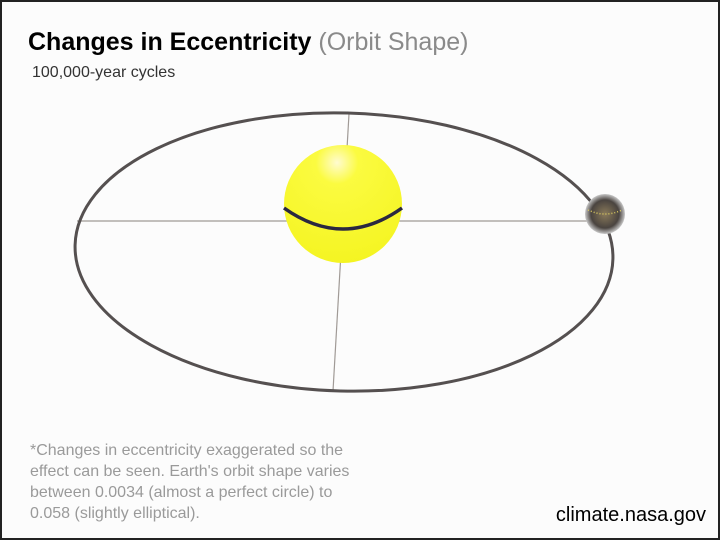  I want to click on title-suffix: (Orbit Shape), so click(393, 42).